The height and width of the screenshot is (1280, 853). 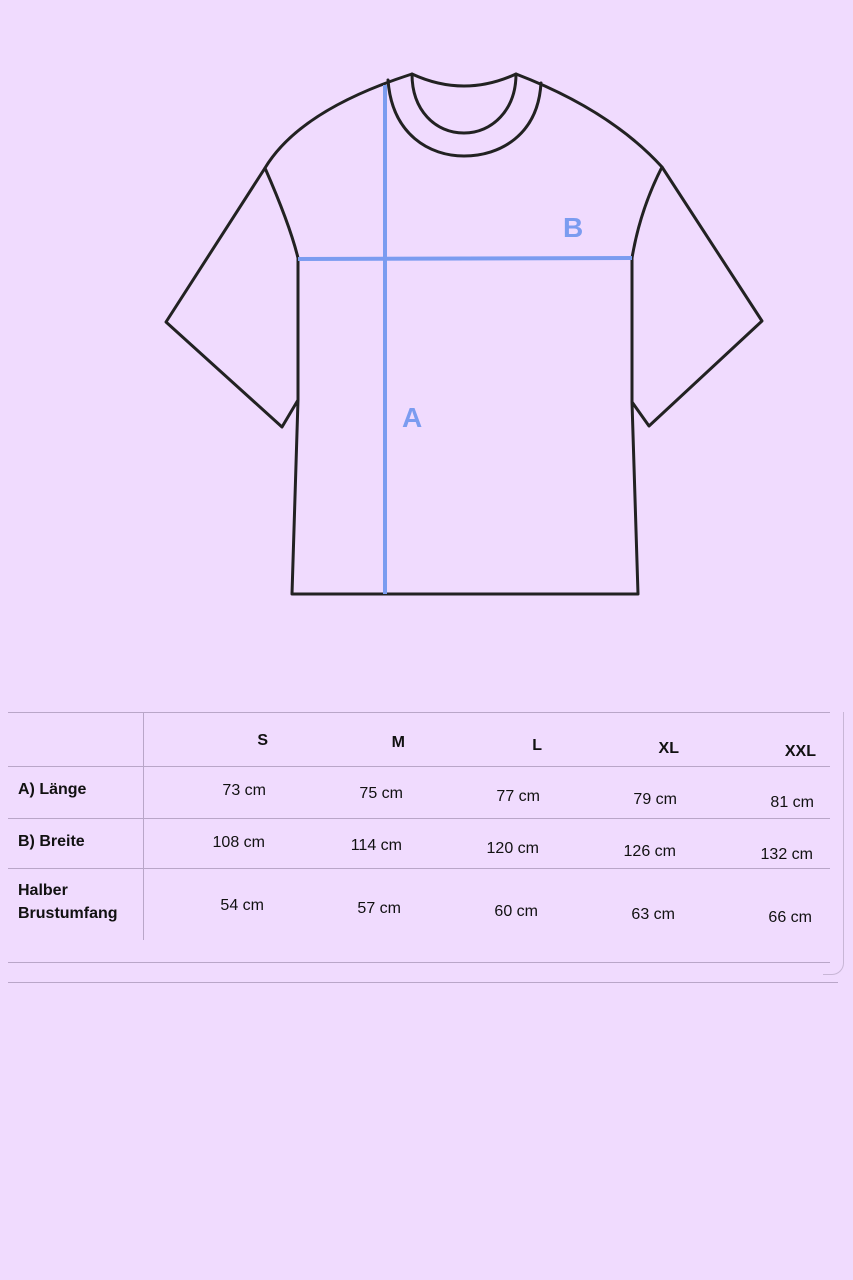 I want to click on value-cell: 126 cm, so click(x=649, y=851).